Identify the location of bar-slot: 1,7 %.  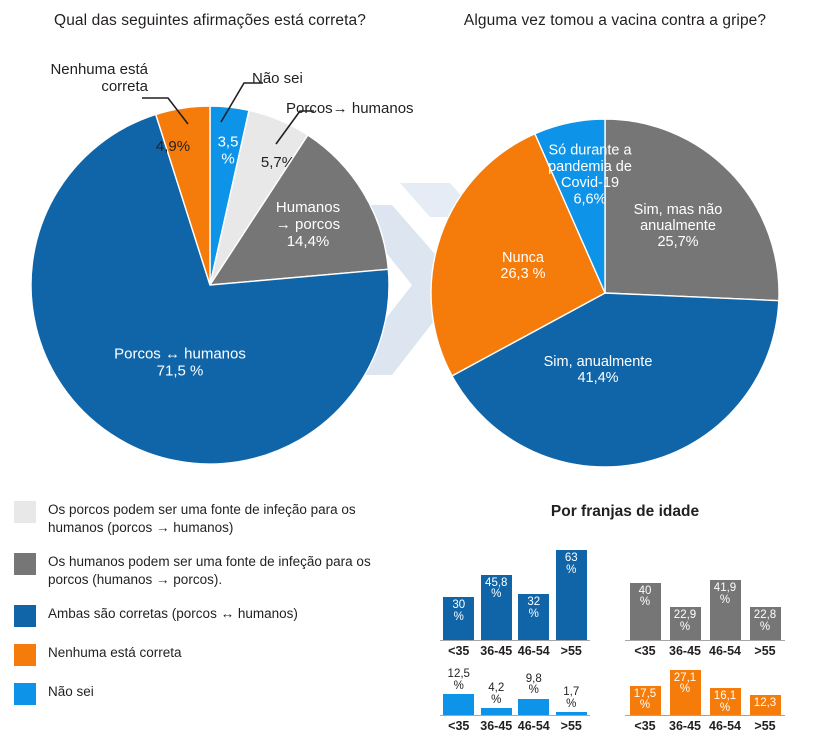
(572, 690).